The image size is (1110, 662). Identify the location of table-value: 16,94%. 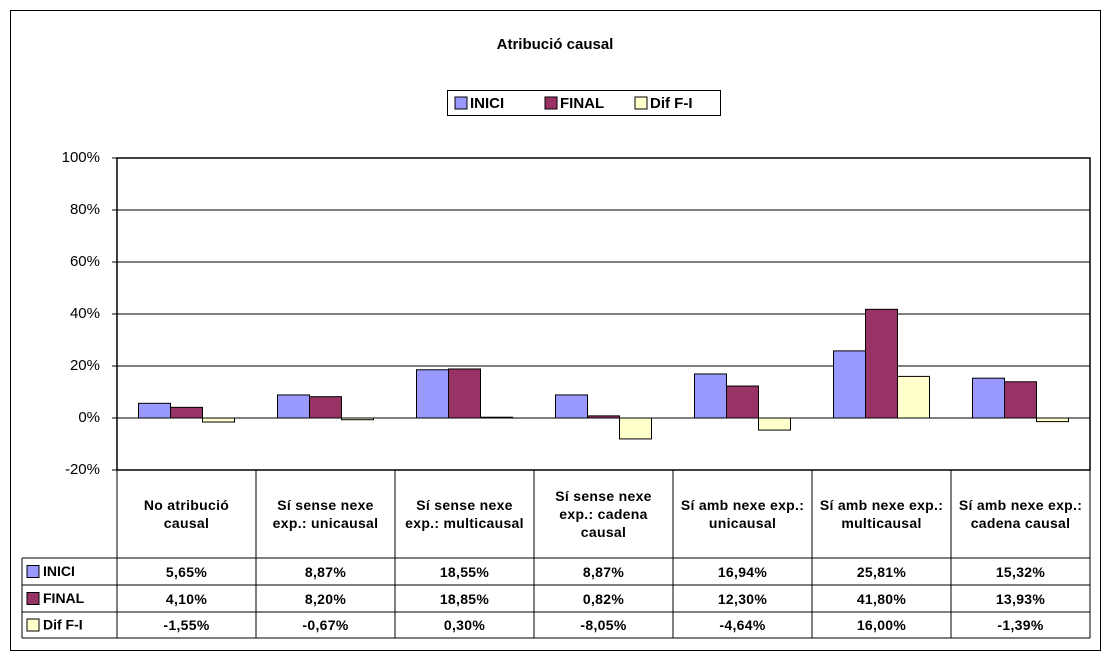
(742, 571).